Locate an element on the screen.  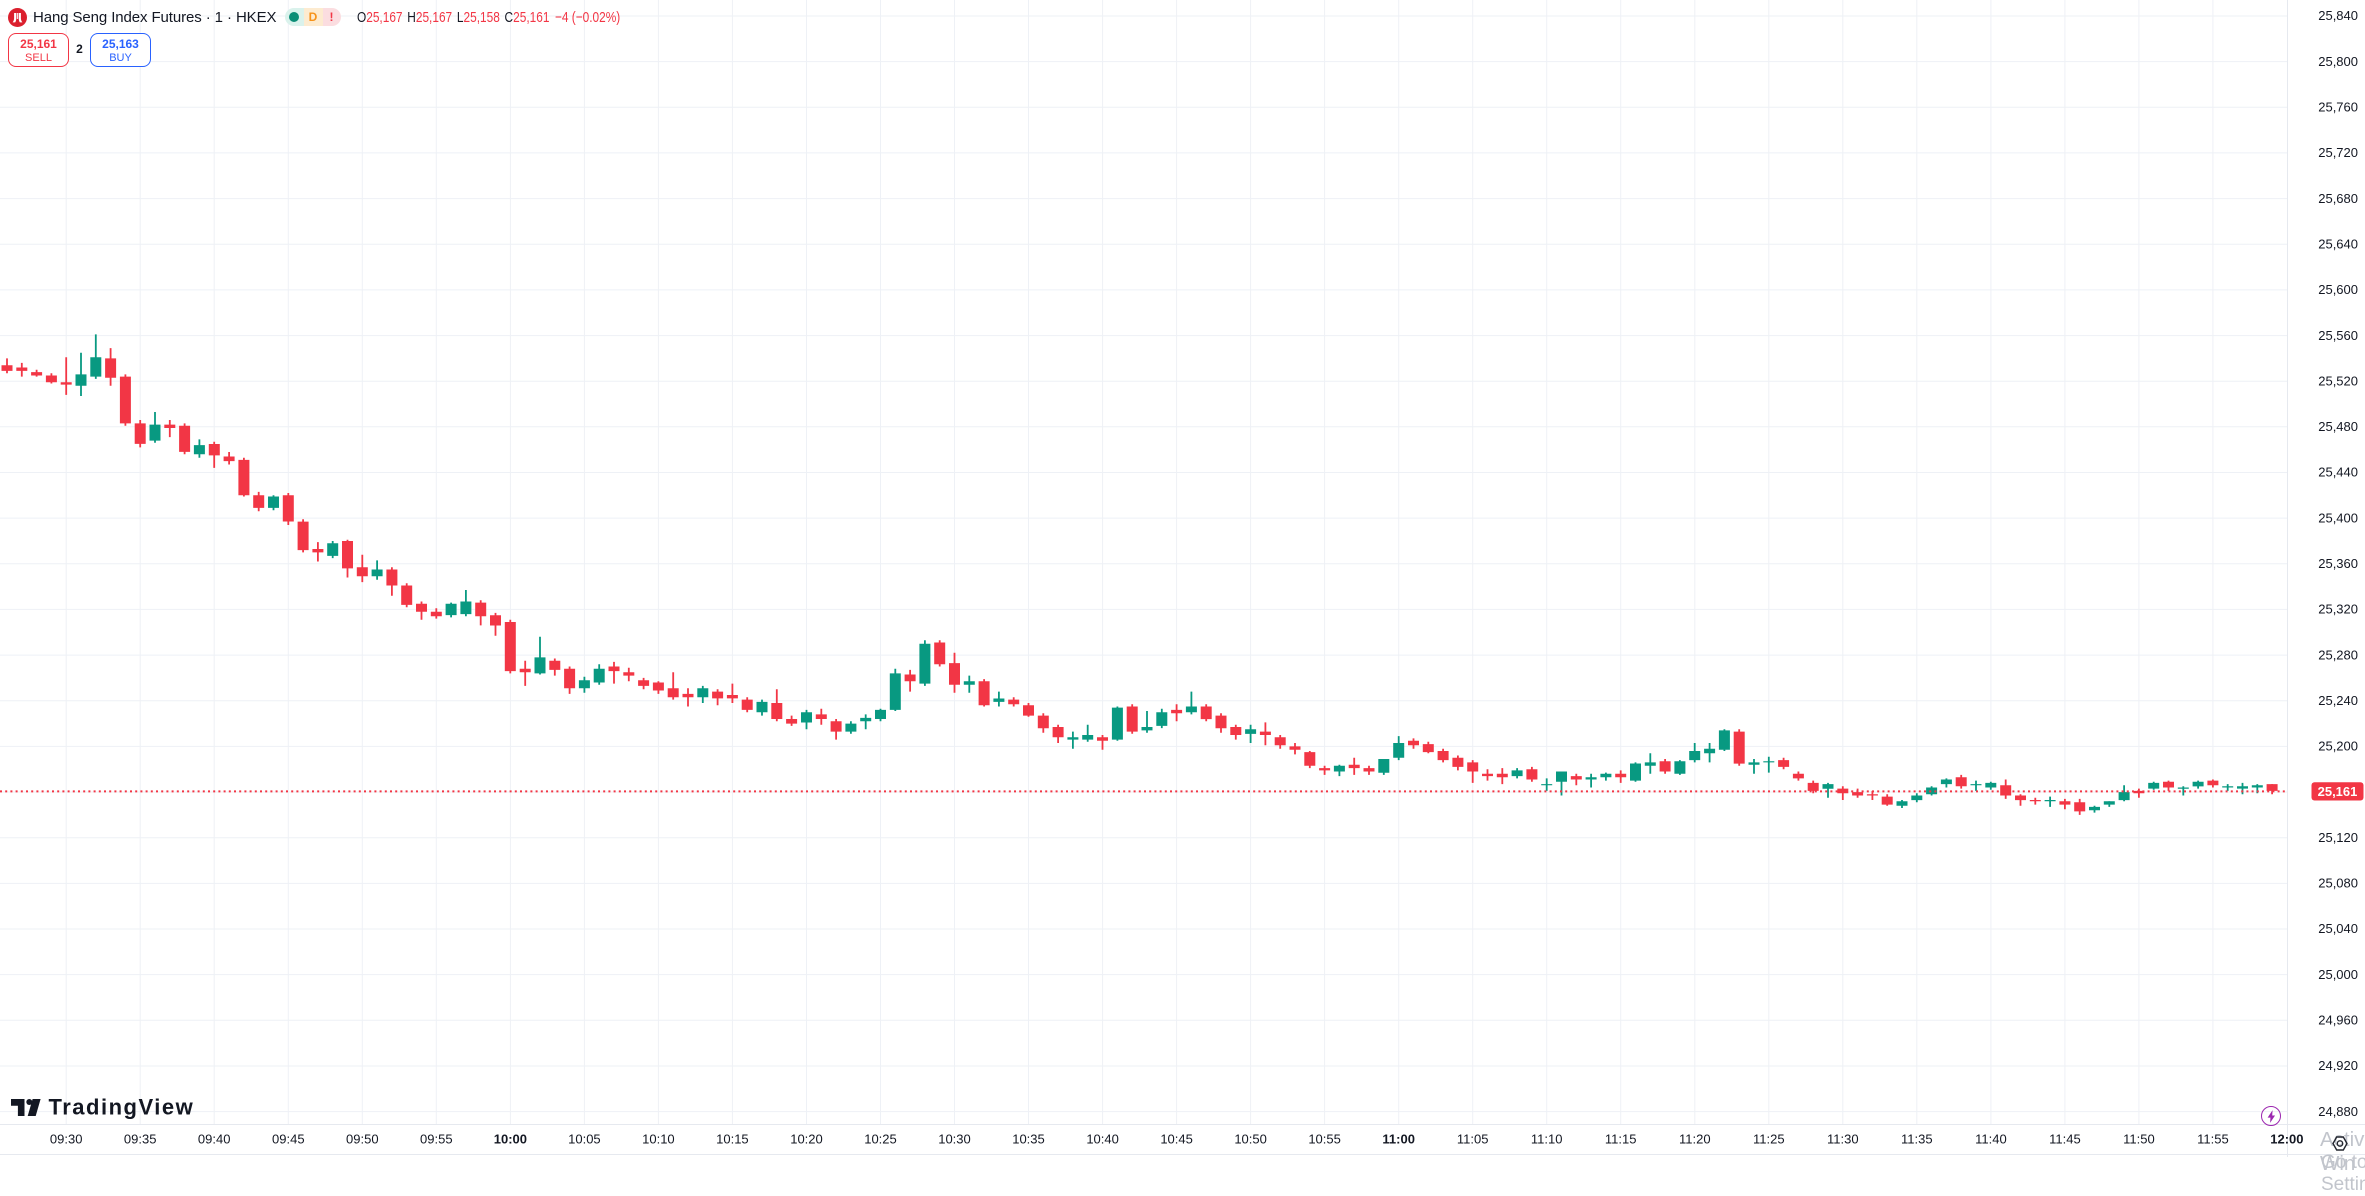
svg-text: 10:00 is located at coordinates (510, 1139).